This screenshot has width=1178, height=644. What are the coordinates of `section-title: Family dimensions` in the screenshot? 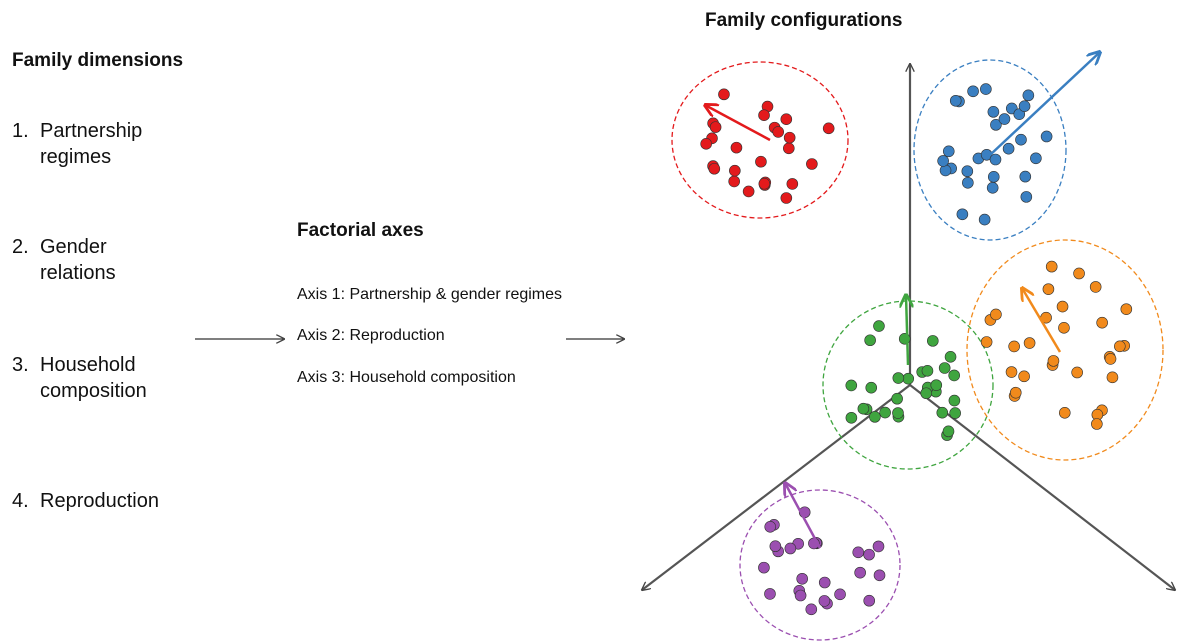 It's located at (98, 60).